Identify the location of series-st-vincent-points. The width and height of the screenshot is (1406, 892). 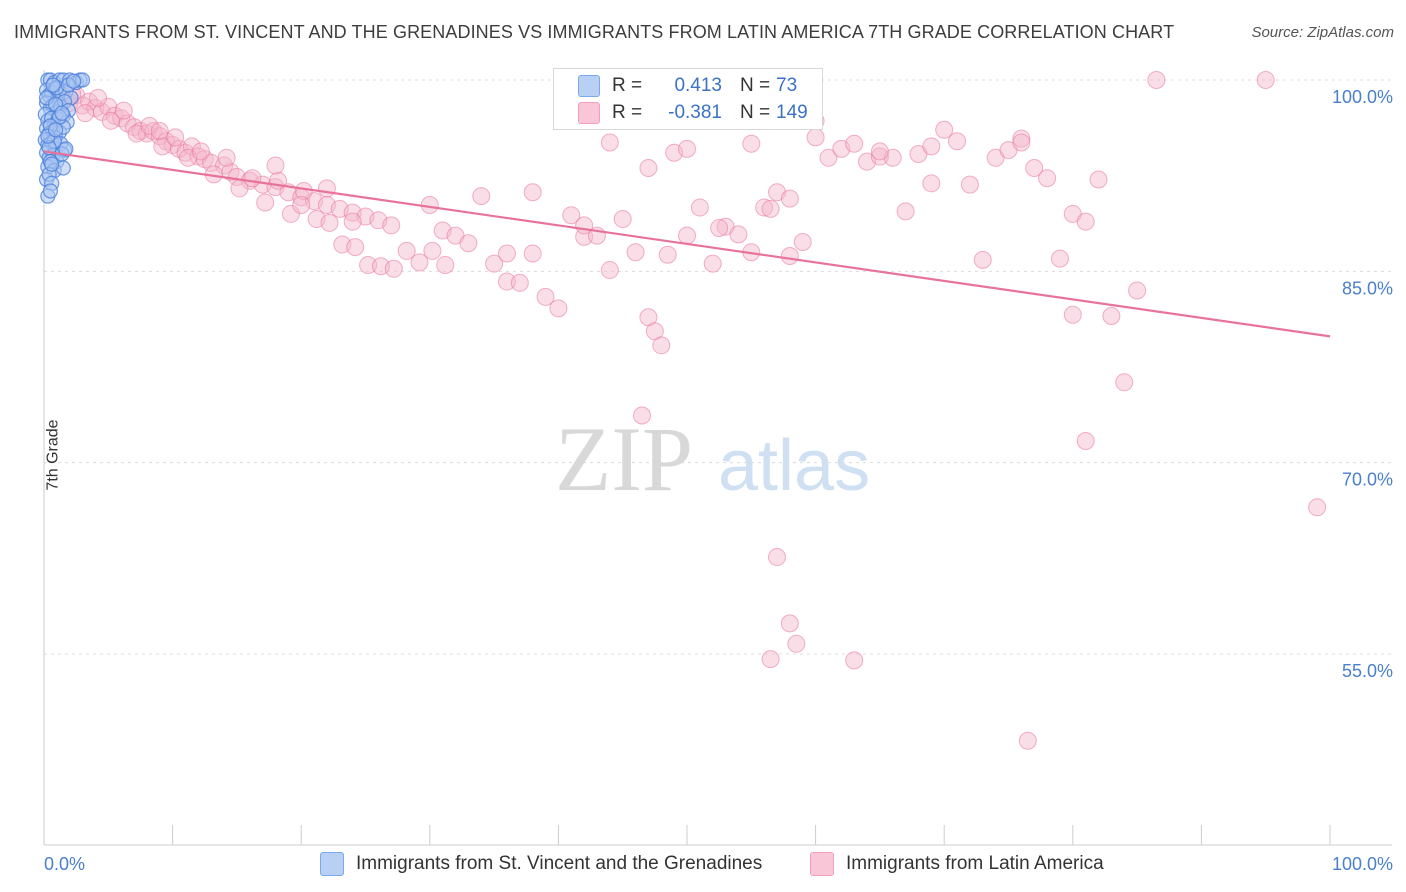
(64, 138).